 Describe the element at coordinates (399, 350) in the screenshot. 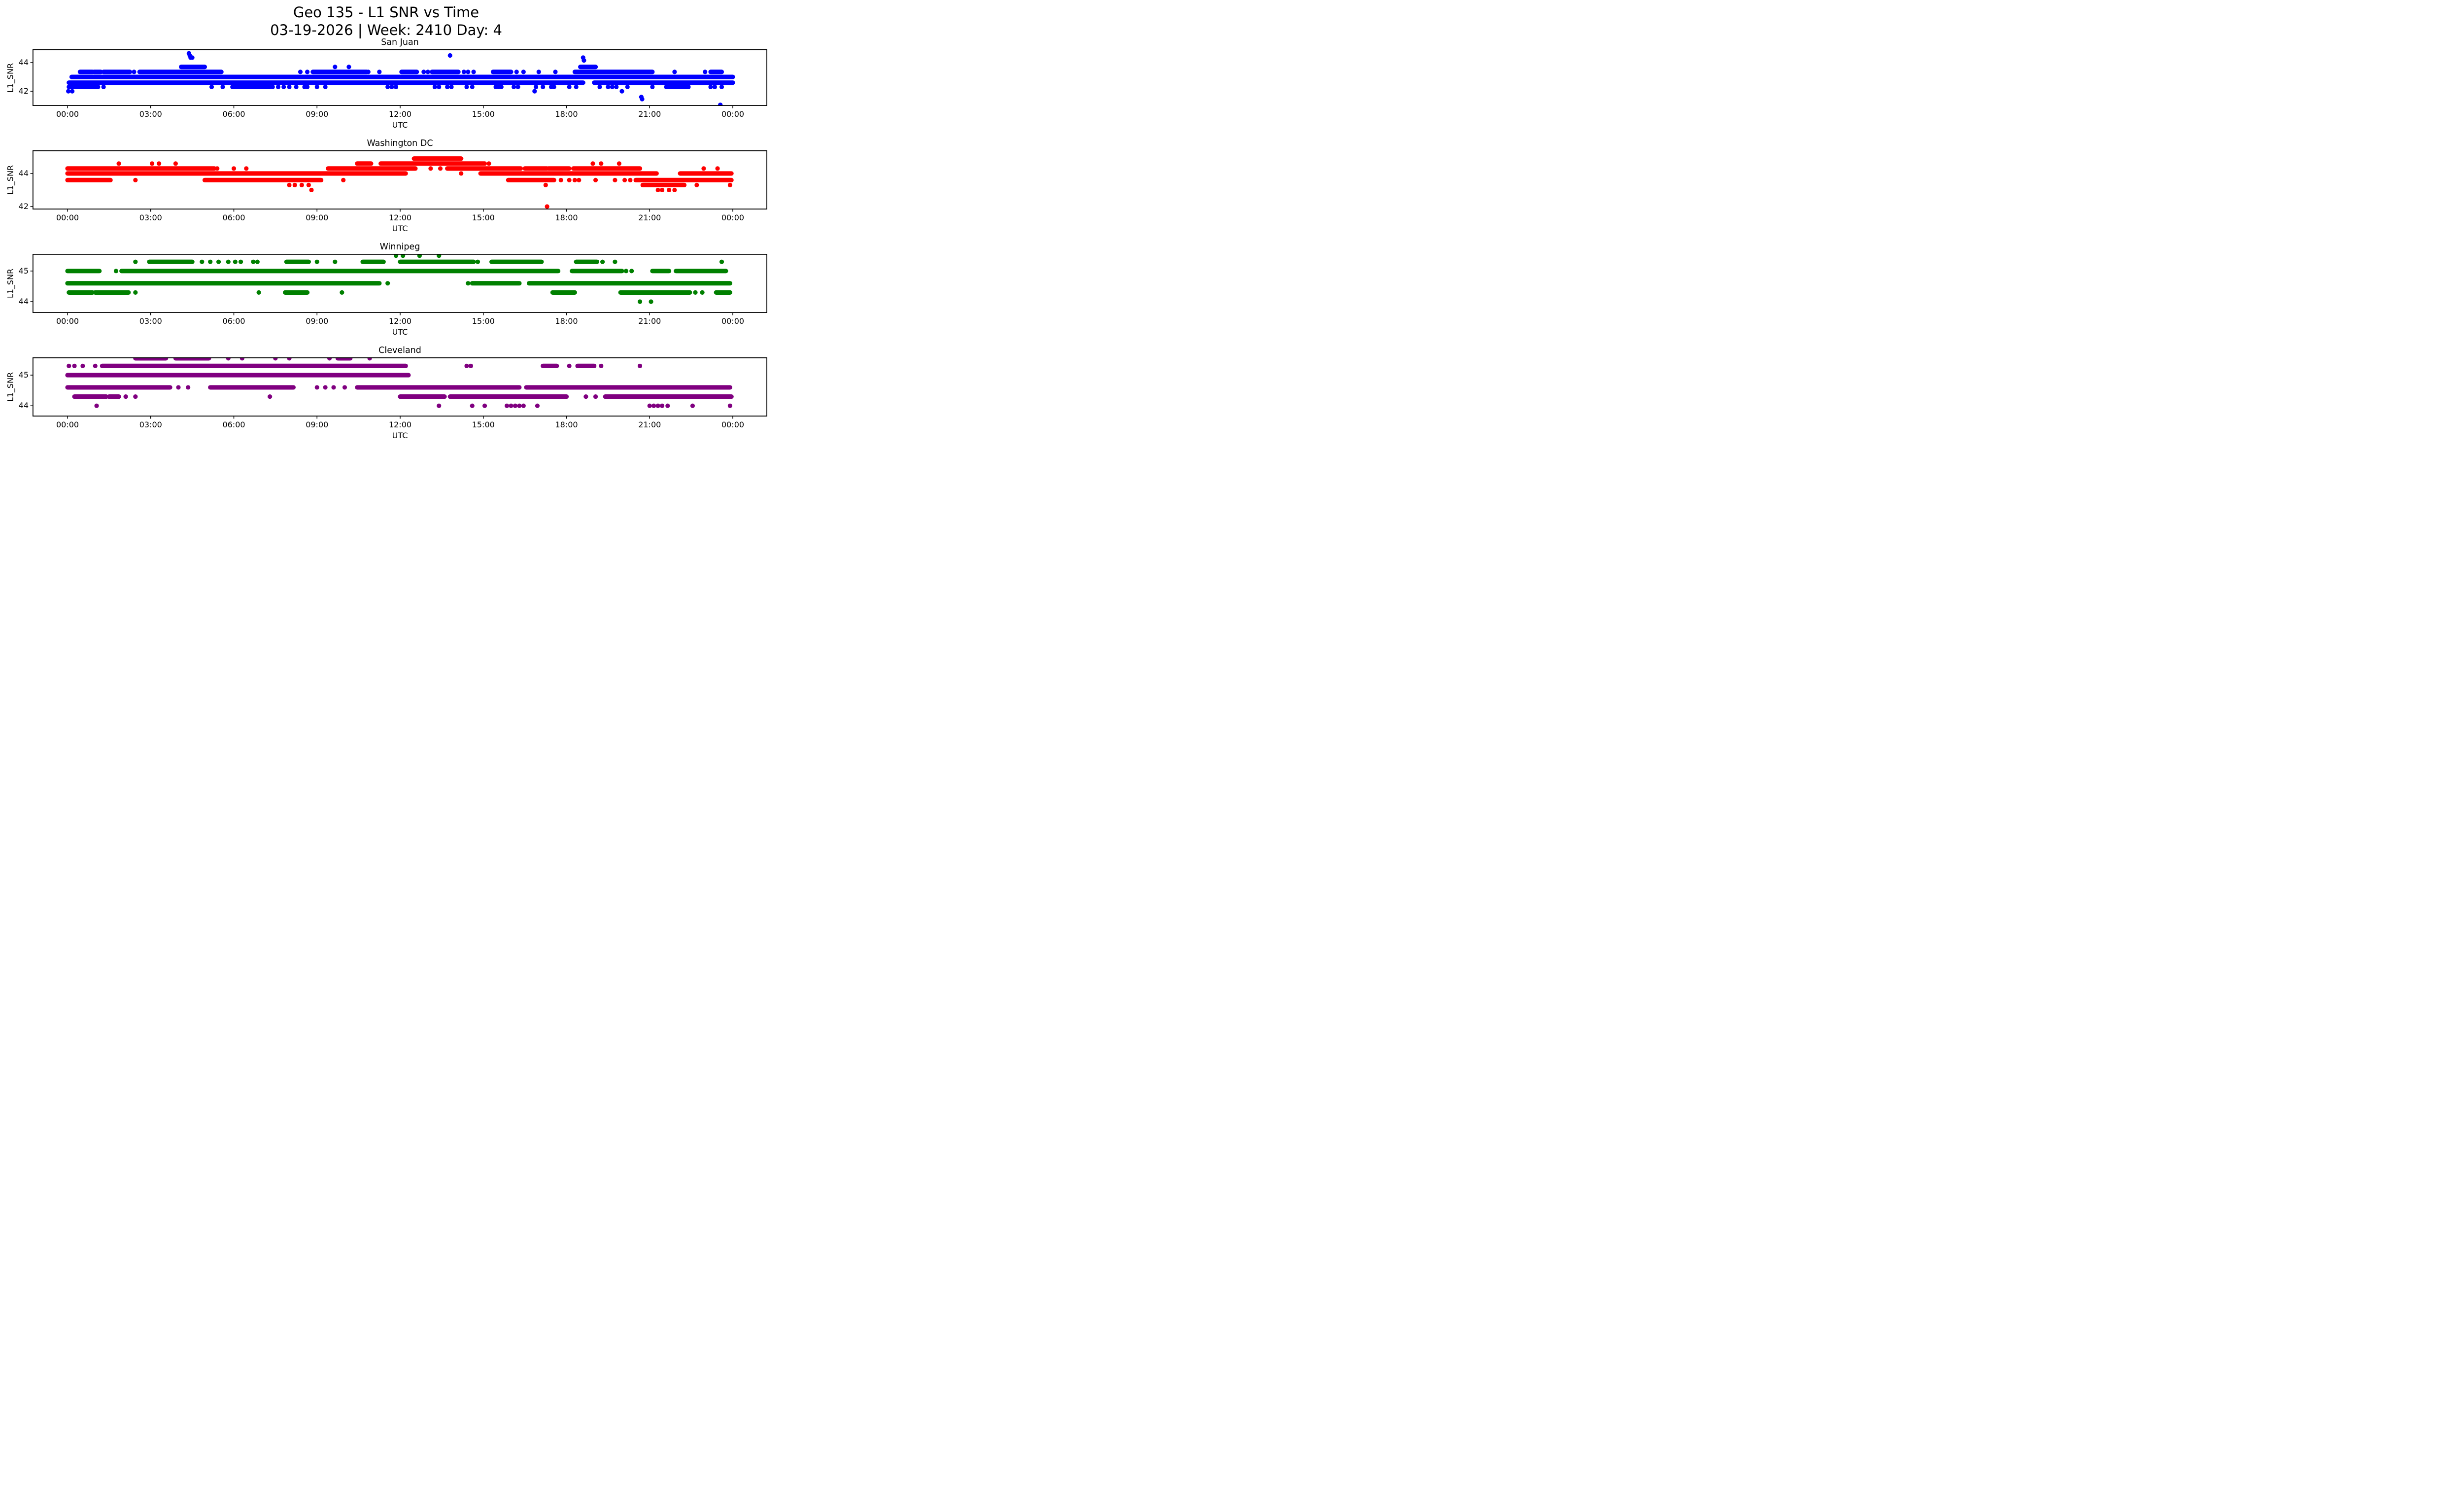

I see `subplot-title-cleveland: Cleveland` at that location.